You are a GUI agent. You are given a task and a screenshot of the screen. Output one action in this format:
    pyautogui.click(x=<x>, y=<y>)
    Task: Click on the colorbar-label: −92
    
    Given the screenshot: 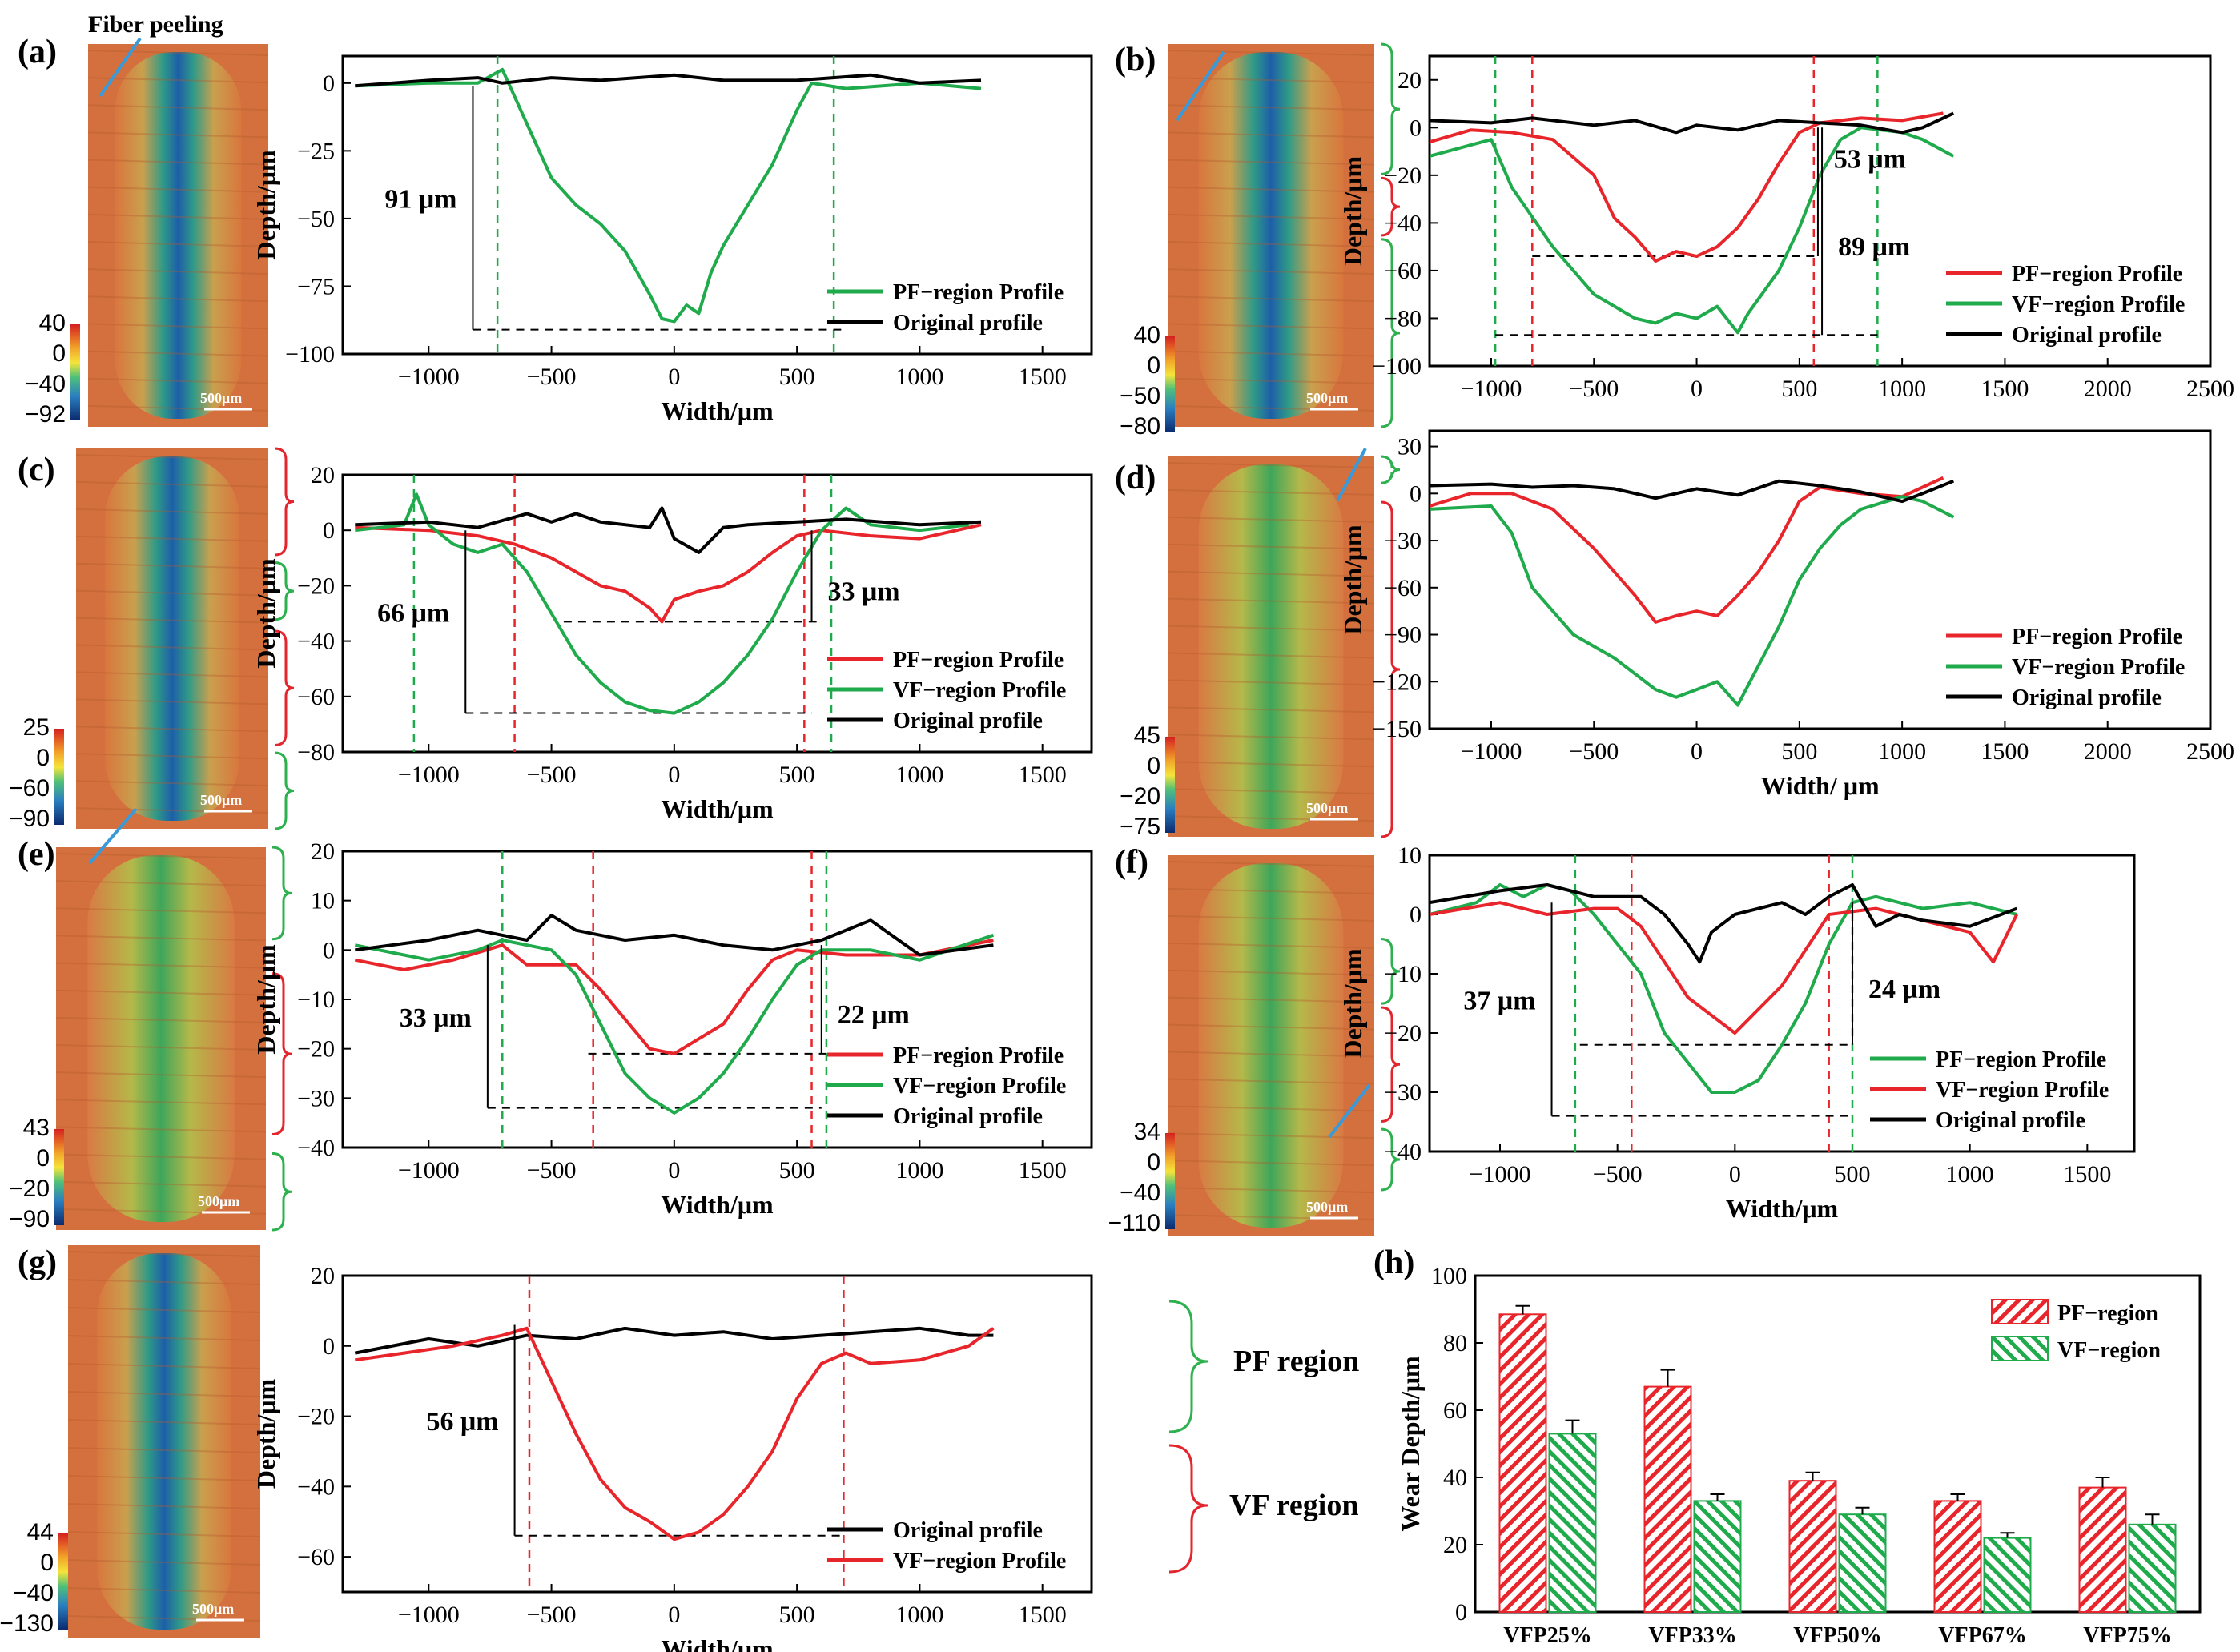 What is the action you would take?
    pyautogui.click(x=45, y=414)
    